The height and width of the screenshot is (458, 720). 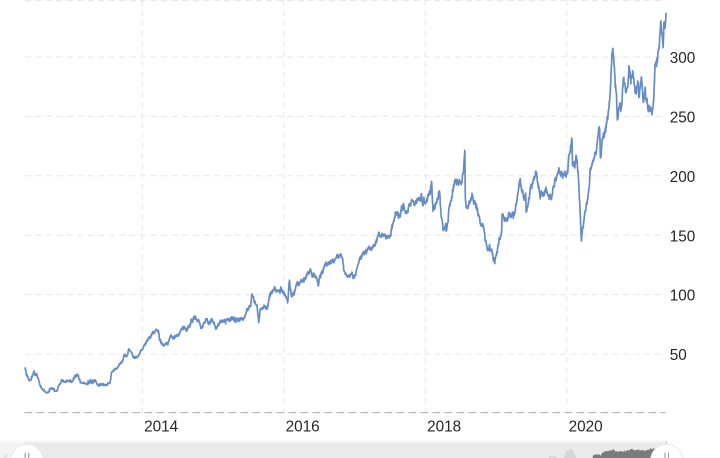 I want to click on svg-text: 2018, so click(x=444, y=426).